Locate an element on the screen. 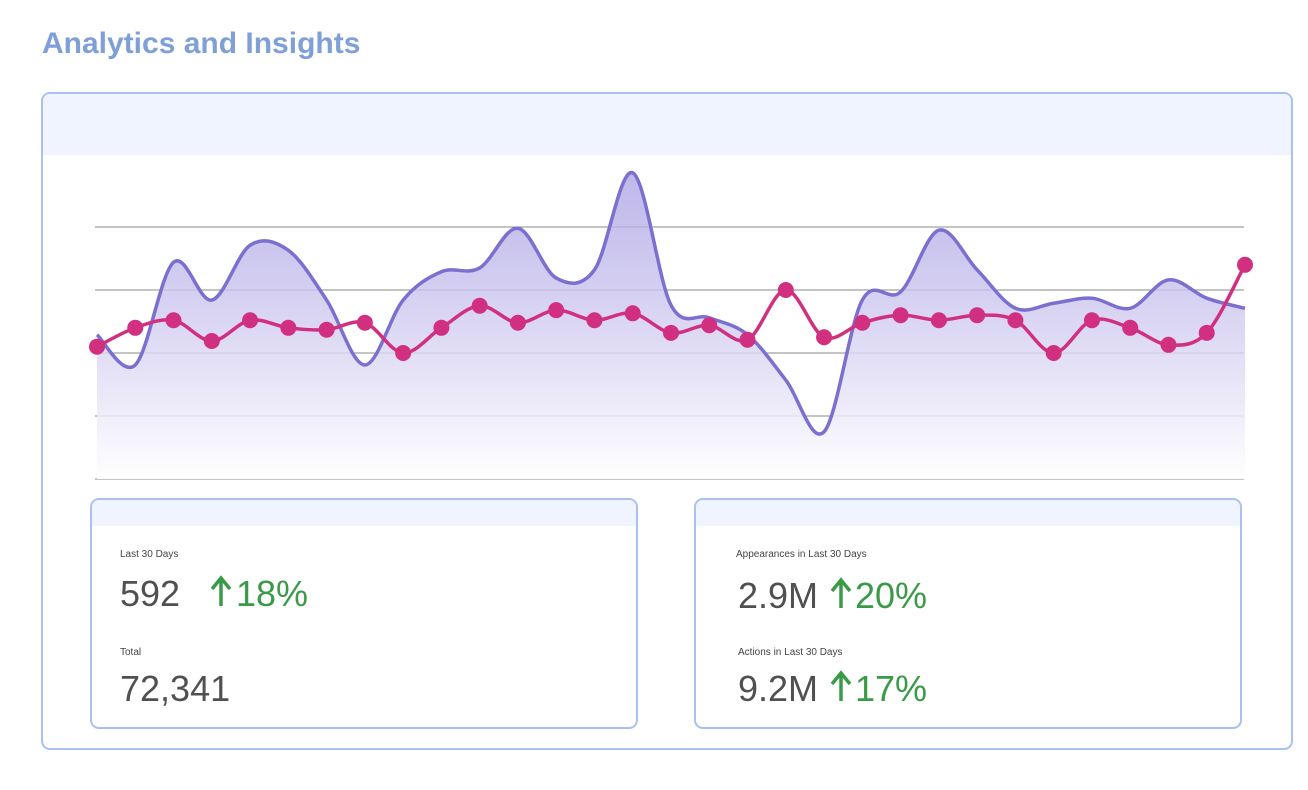 The image size is (1308, 790). stat-value: 9.2M is located at coordinates (778, 688).